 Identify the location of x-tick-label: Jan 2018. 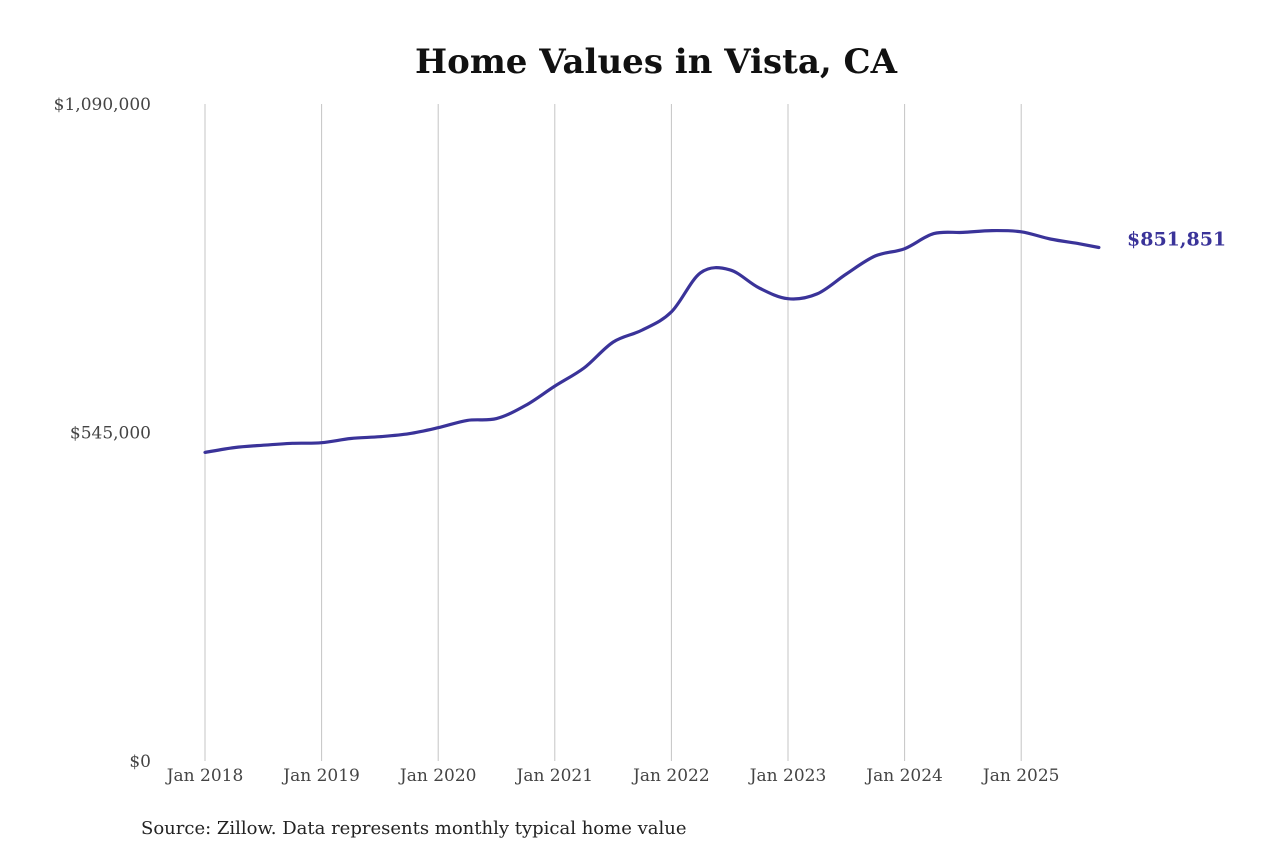
(204, 776).